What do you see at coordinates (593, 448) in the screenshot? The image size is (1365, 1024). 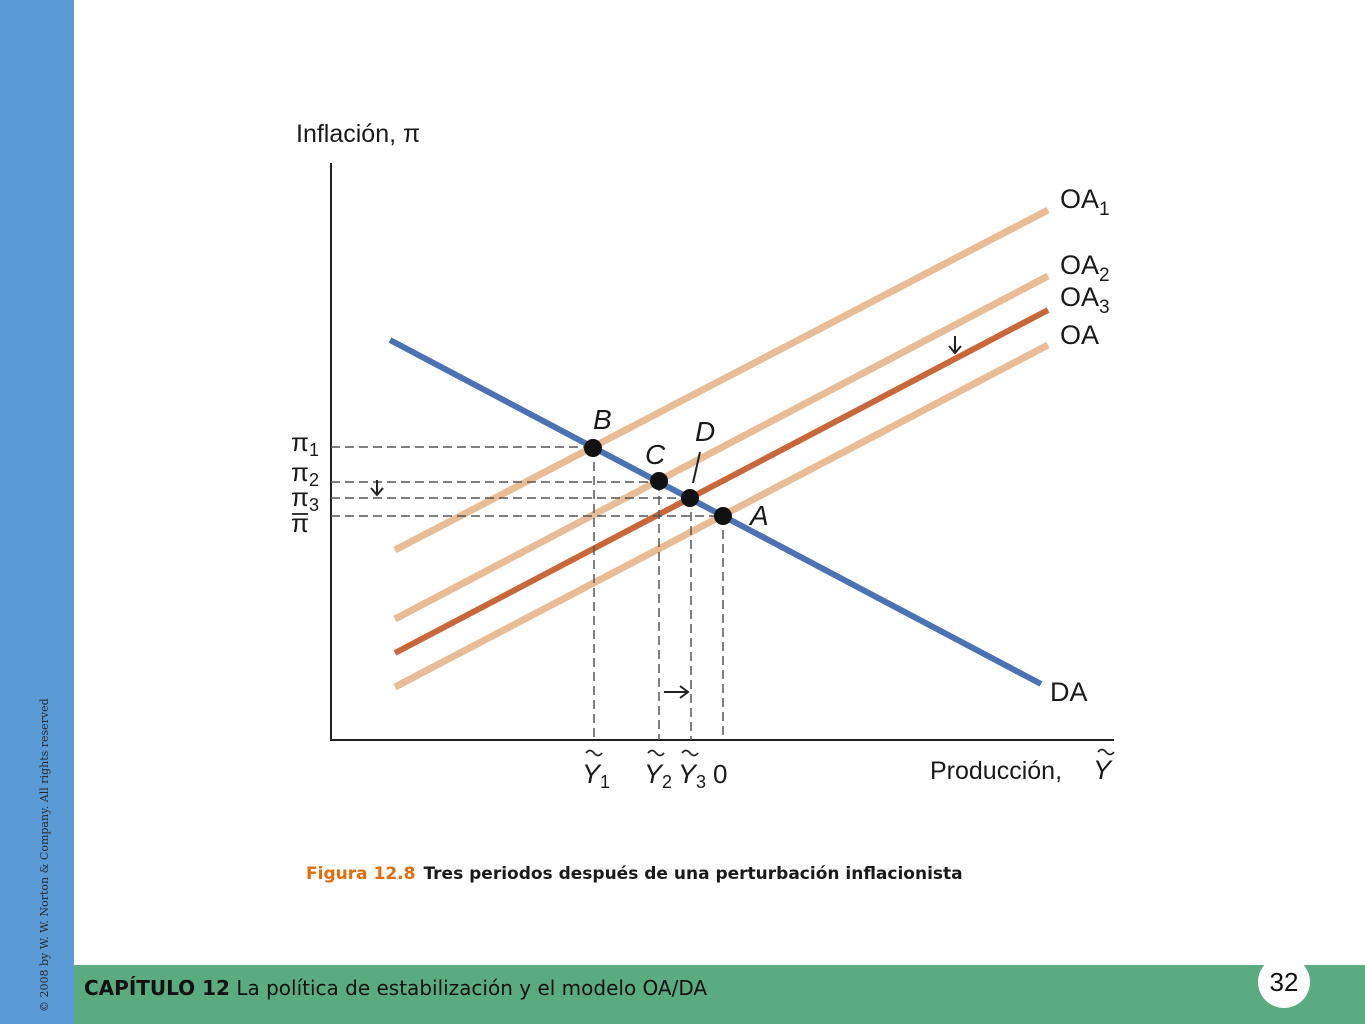 I see `point-b-marker` at bounding box center [593, 448].